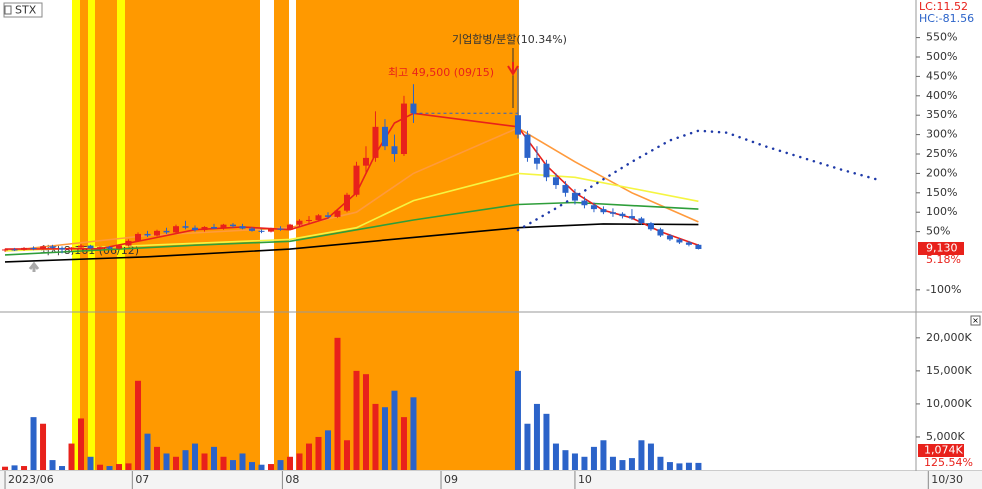  I want to click on y-tick-label: 50%, so click(938, 231).